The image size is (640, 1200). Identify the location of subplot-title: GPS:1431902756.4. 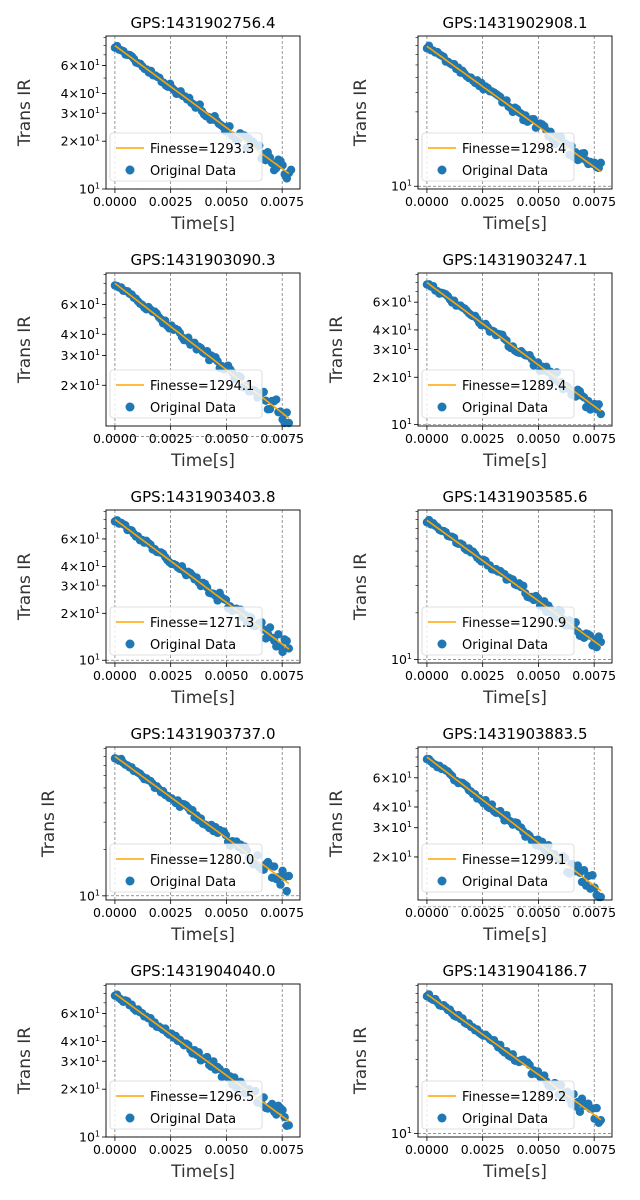
(203, 23).